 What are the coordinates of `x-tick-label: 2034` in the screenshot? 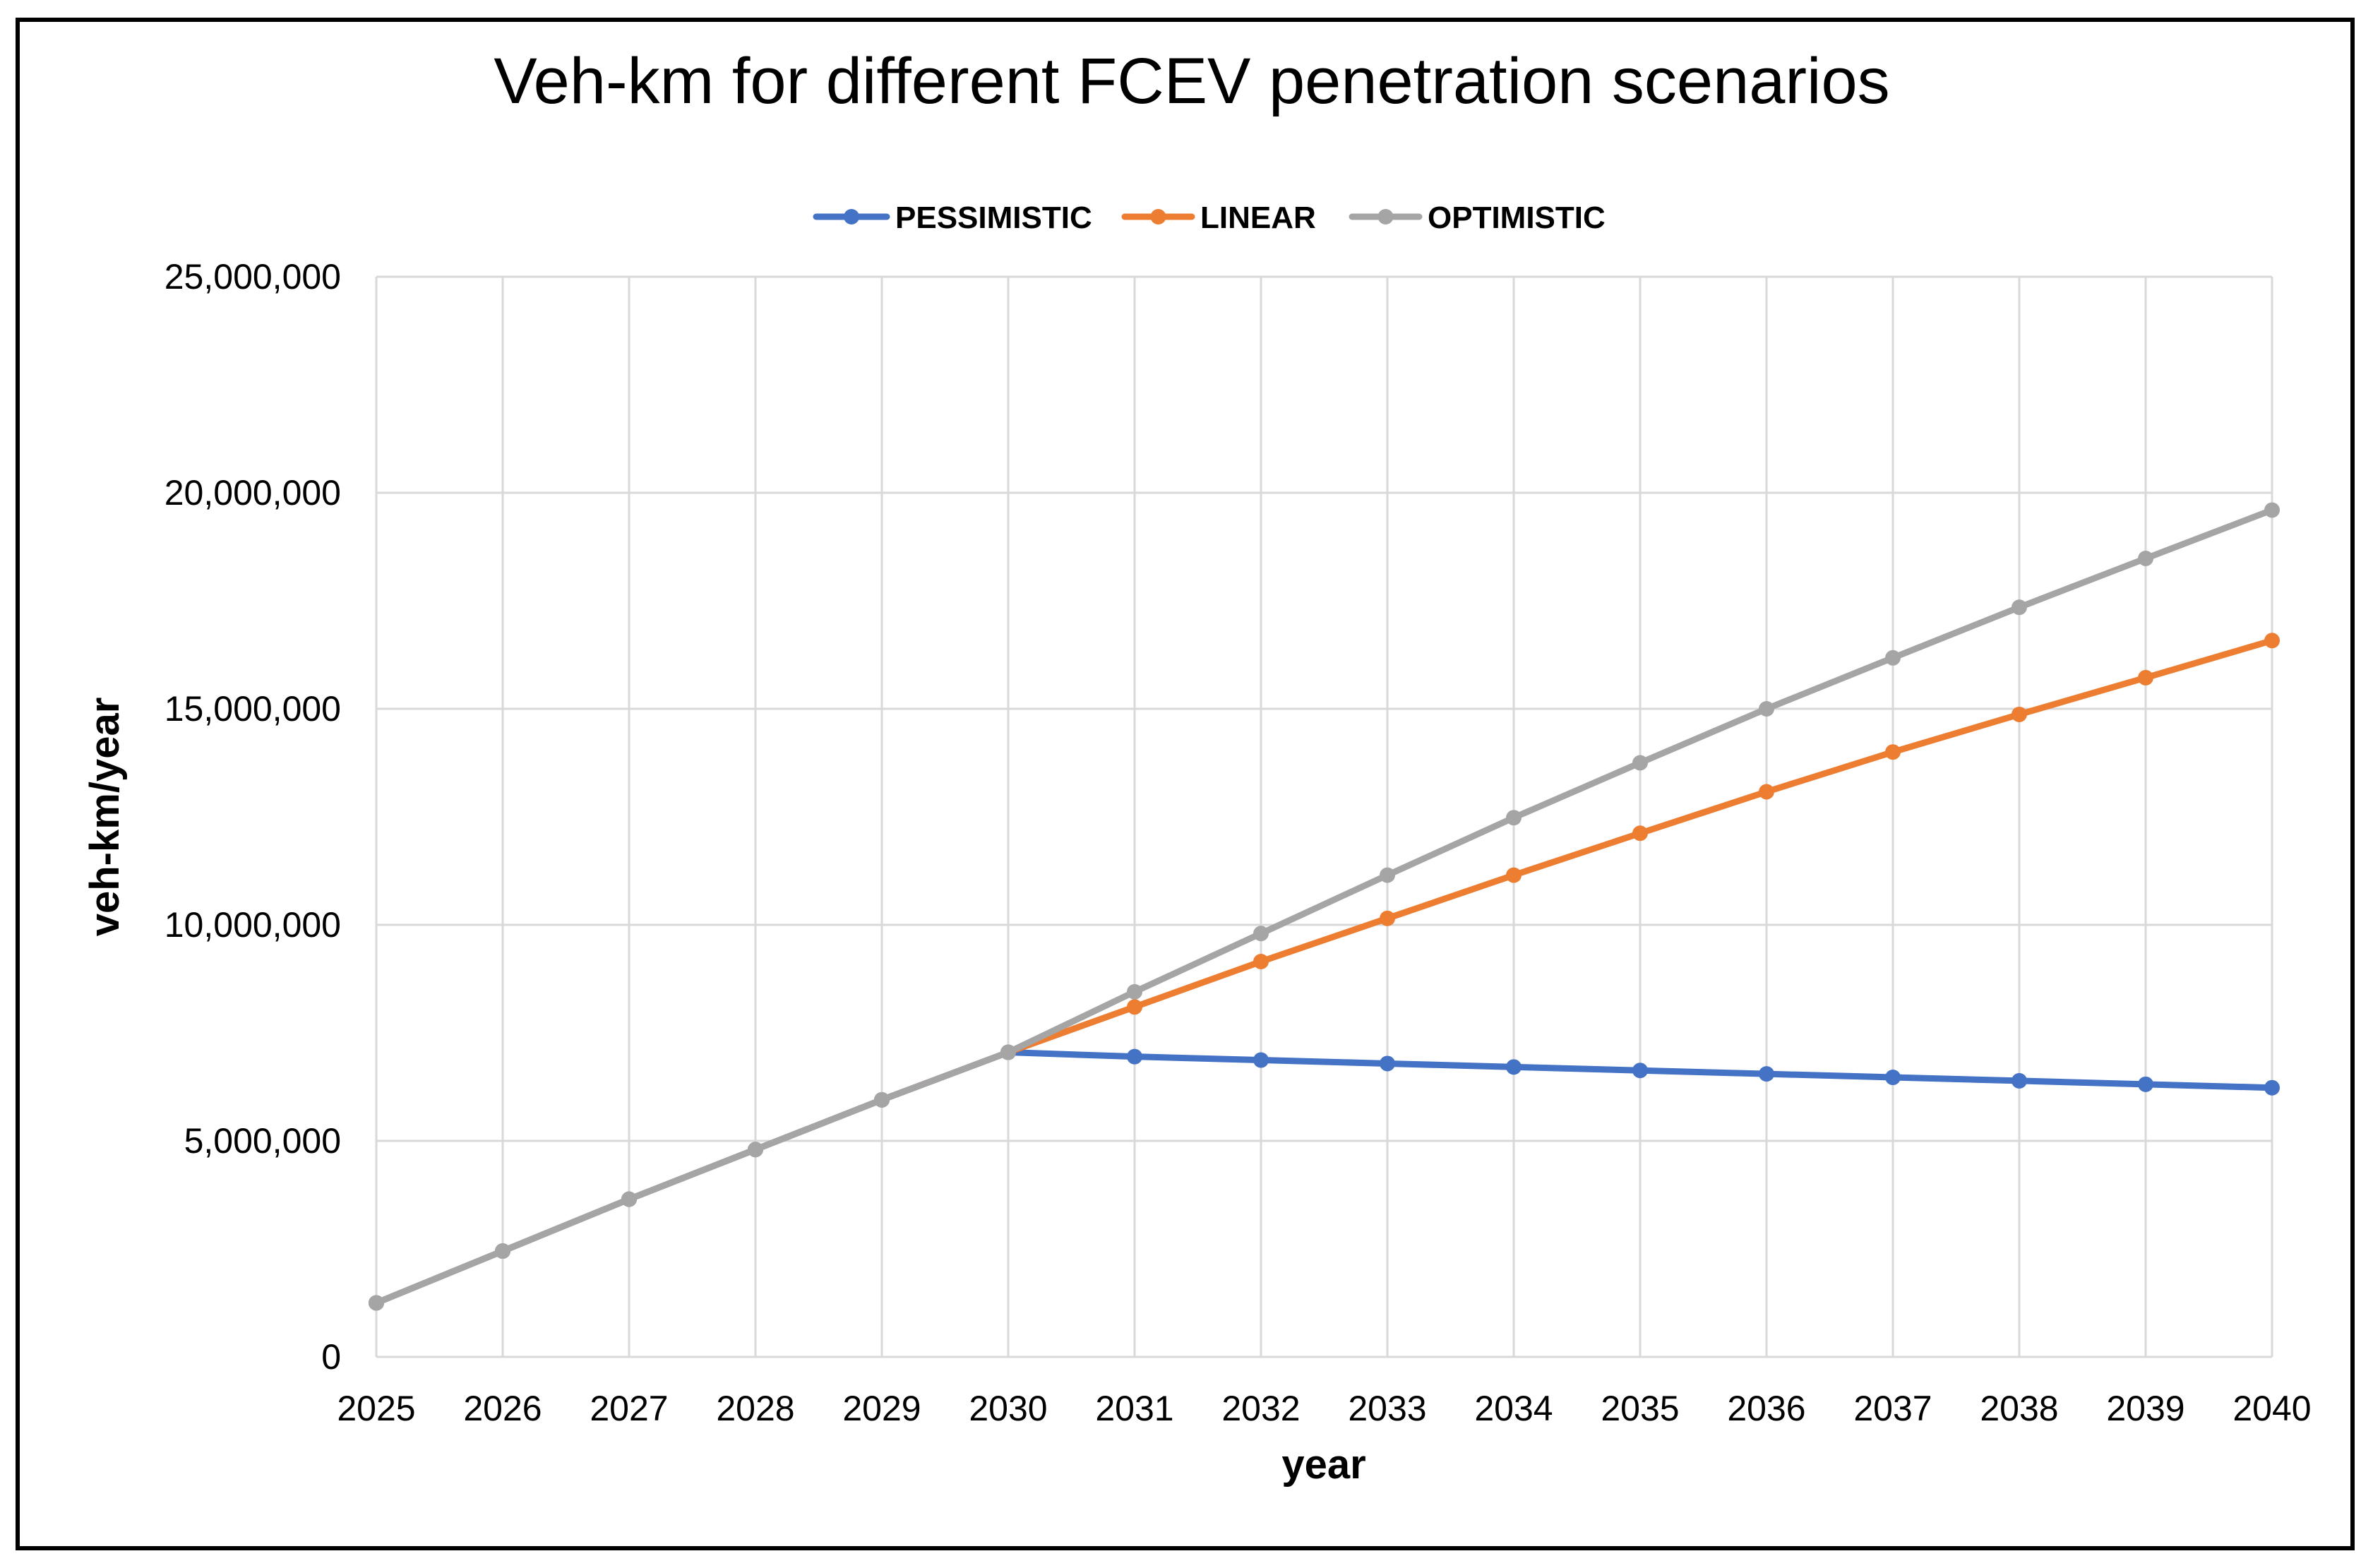 It's located at (1513, 1408).